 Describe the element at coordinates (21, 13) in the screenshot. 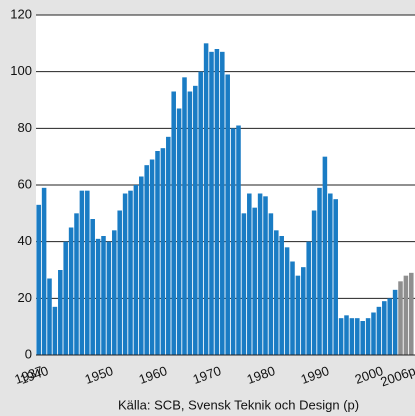

I see `y-tick-label: 120` at that location.